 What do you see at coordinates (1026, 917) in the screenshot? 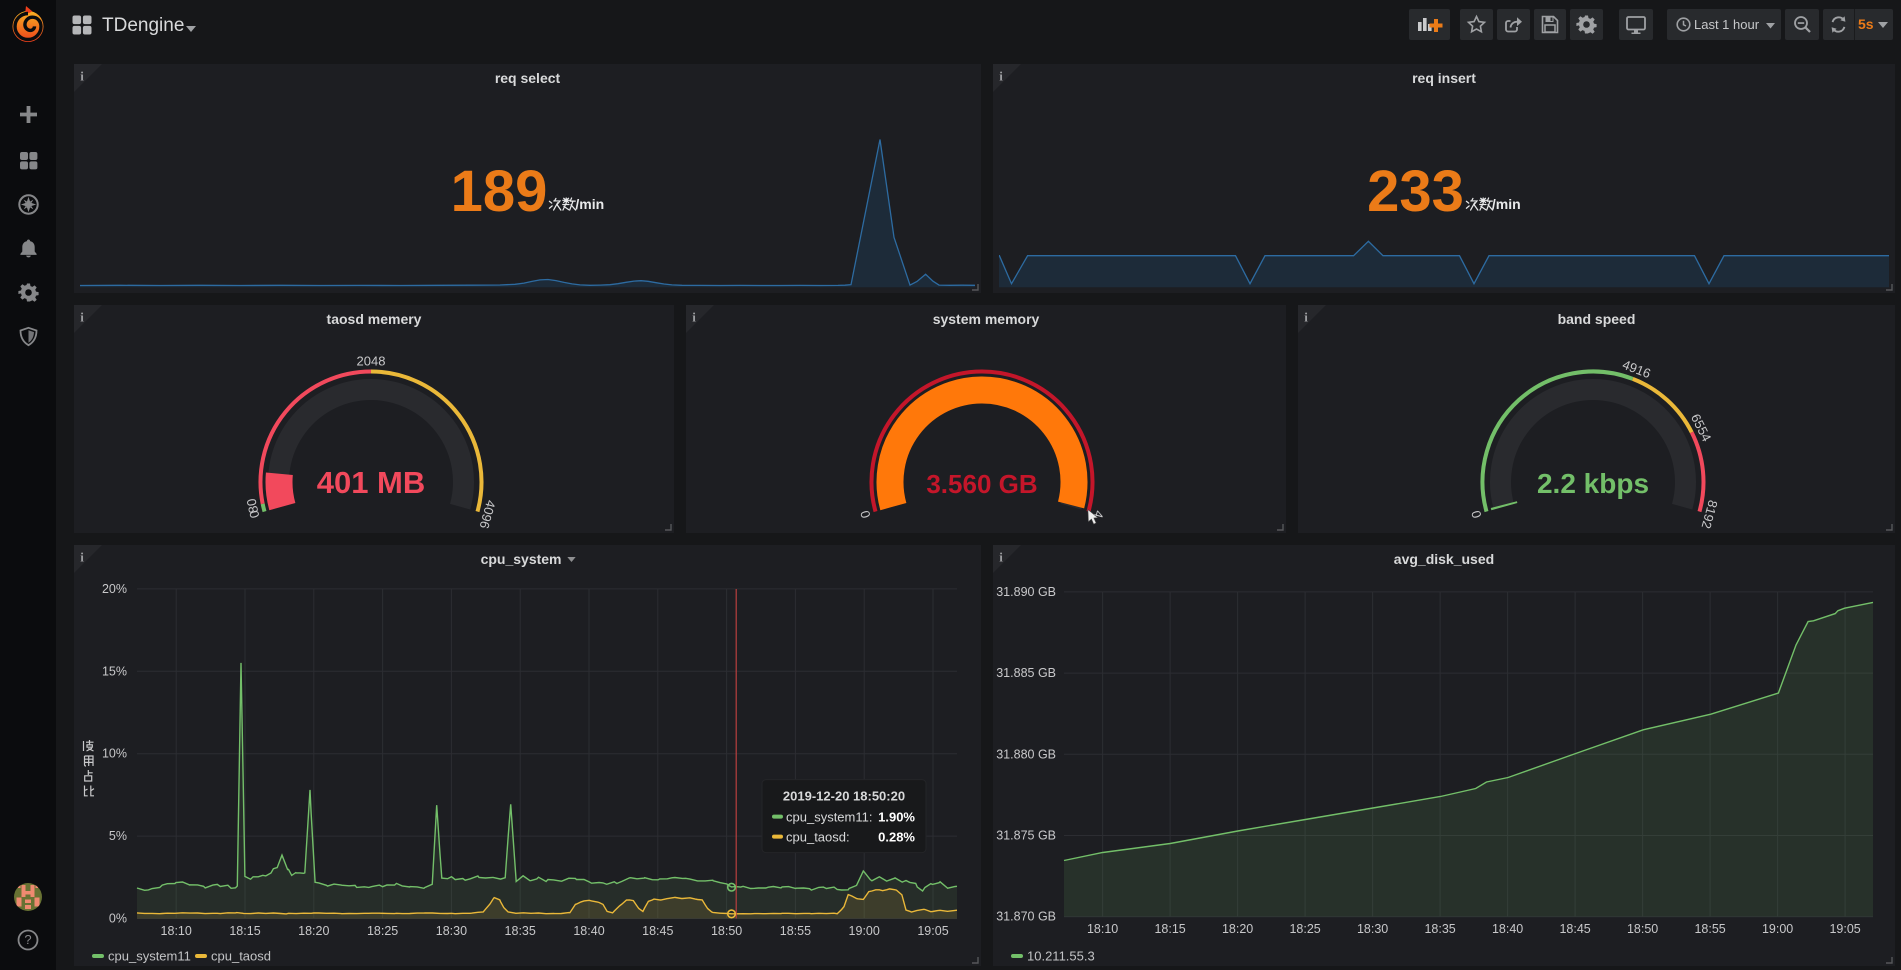
I see `svg-text: 31.870 GB` at bounding box center [1026, 917].